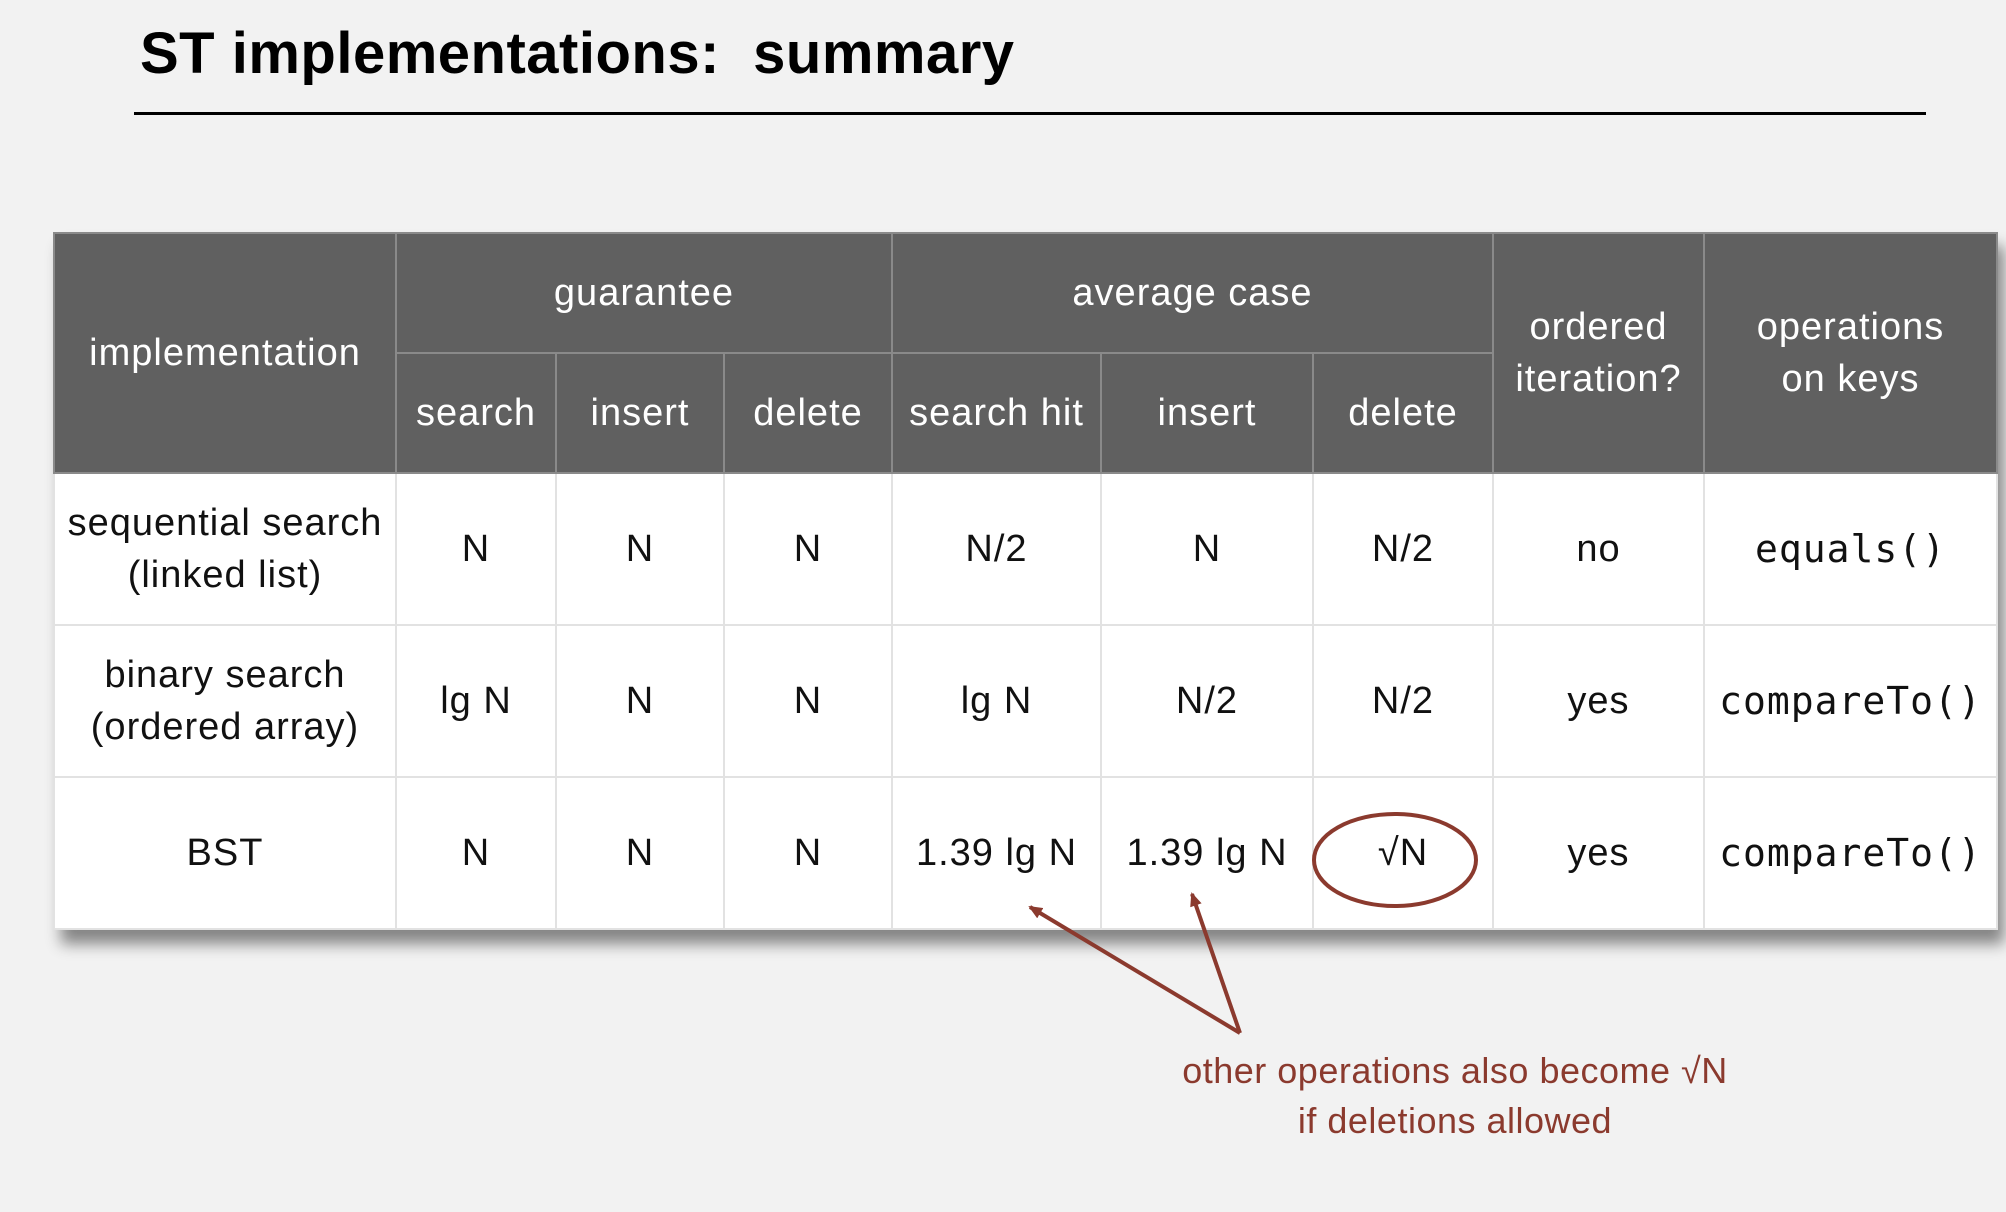 This screenshot has height=1212, width=2006. I want to click on header-average-case: average case, so click(1192, 293).